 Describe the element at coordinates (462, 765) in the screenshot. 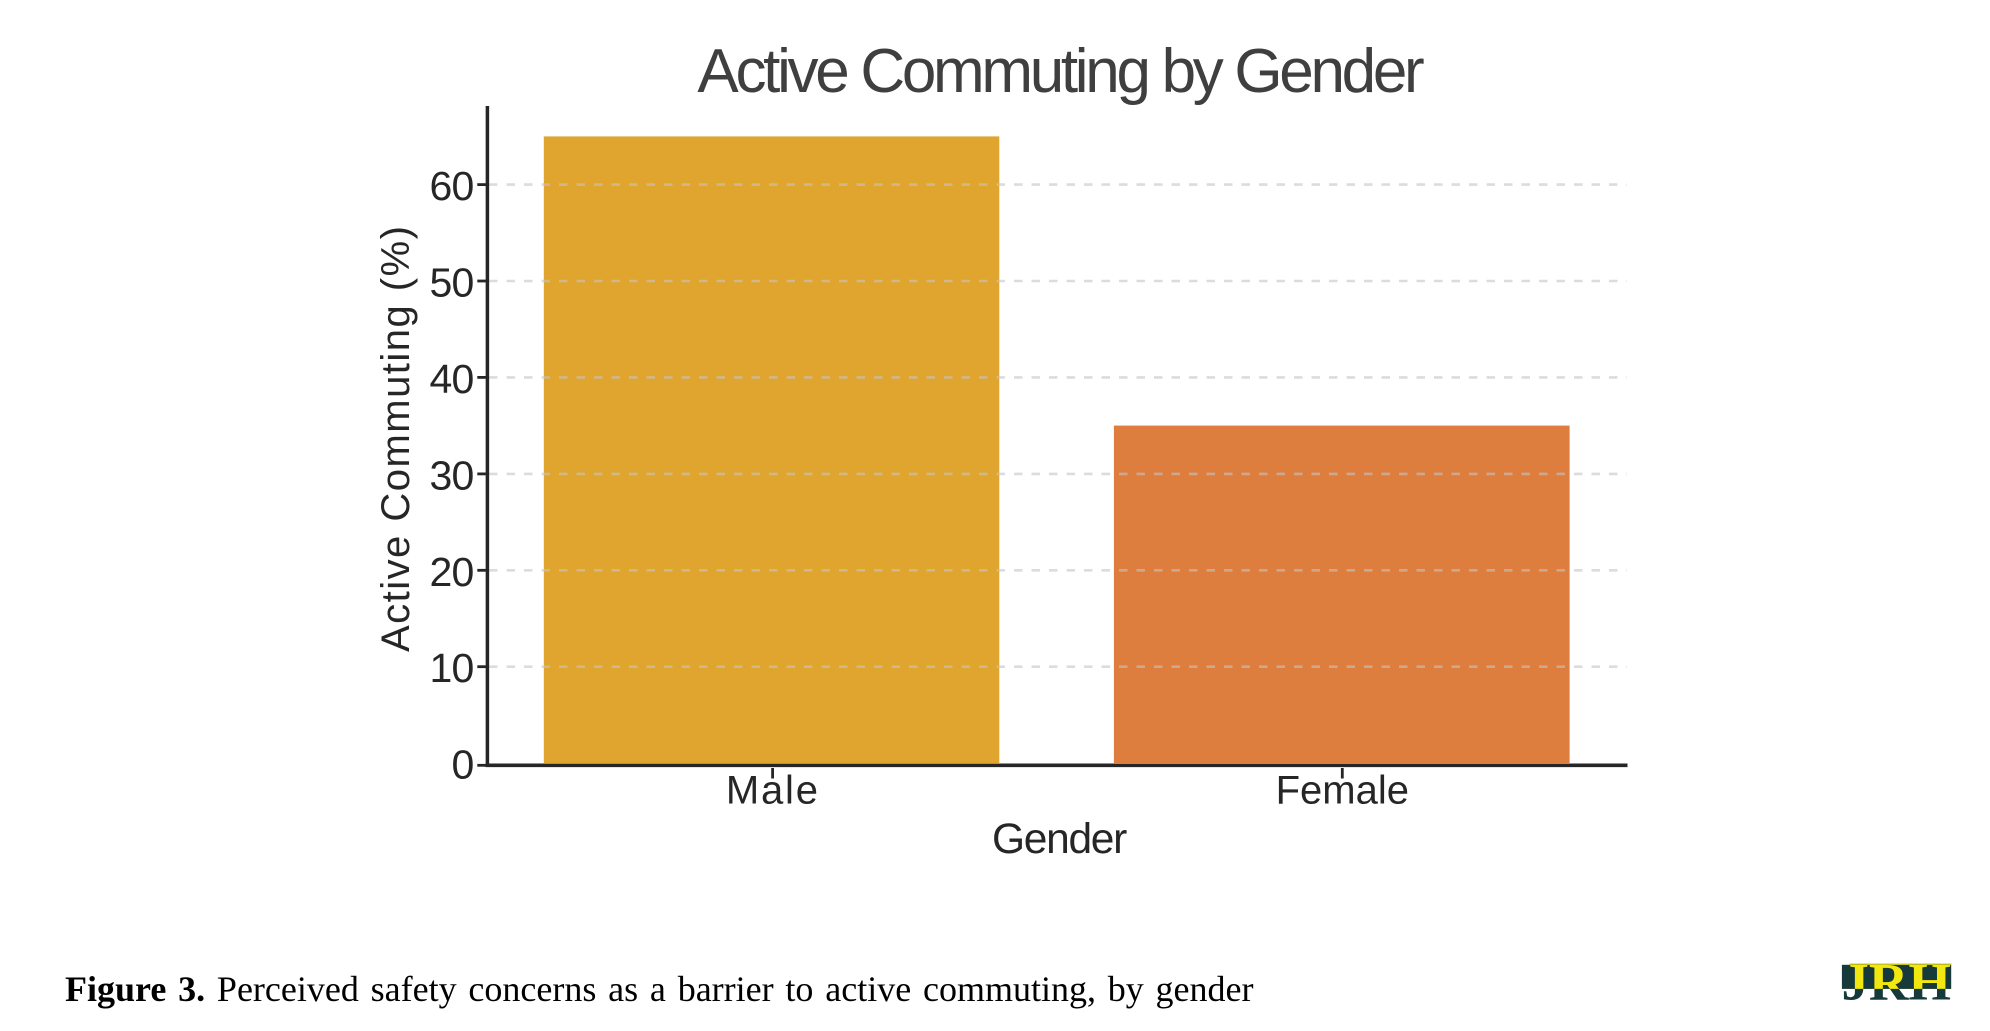

I see `svg-text: 0` at that location.